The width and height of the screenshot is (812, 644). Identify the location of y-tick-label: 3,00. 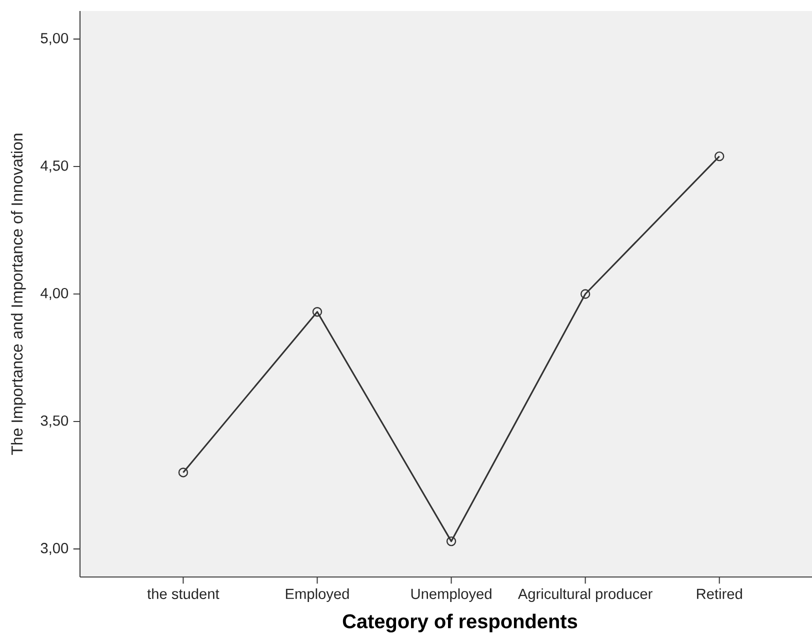
(54, 548).